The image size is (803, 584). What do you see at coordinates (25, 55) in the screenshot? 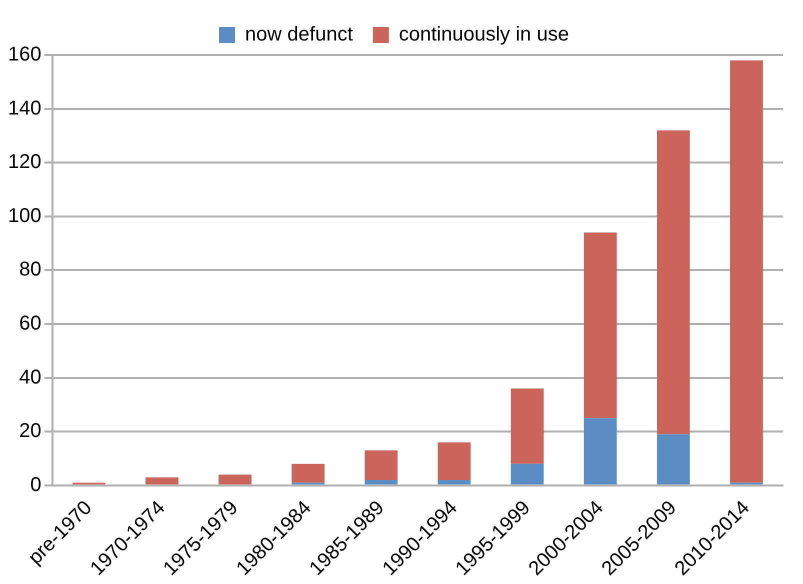
I see `y-tick-label: 160` at bounding box center [25, 55].